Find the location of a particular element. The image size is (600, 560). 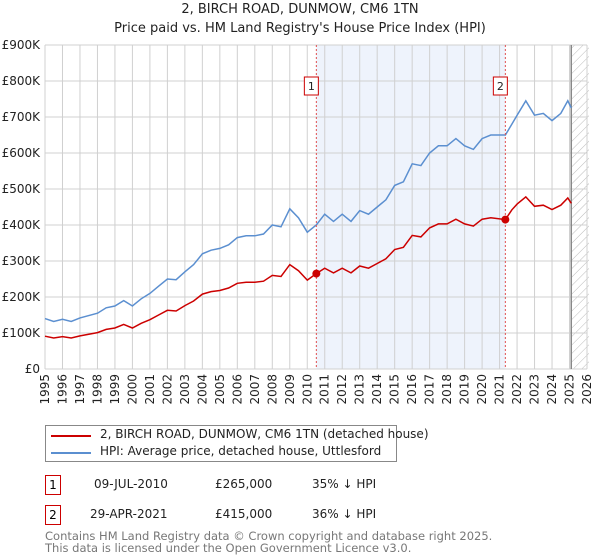

sale-badge-label: 2 is located at coordinates (500, 86).